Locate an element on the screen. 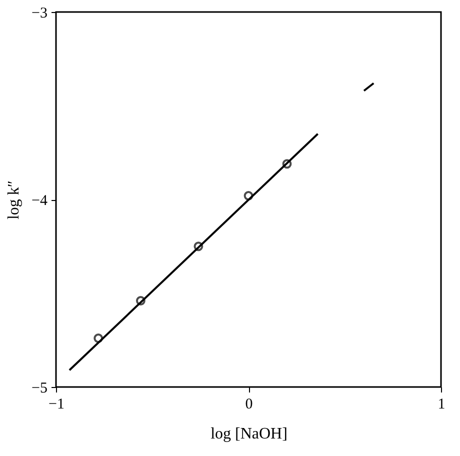  x-axis-title: log [NaOH] is located at coordinates (249, 434).